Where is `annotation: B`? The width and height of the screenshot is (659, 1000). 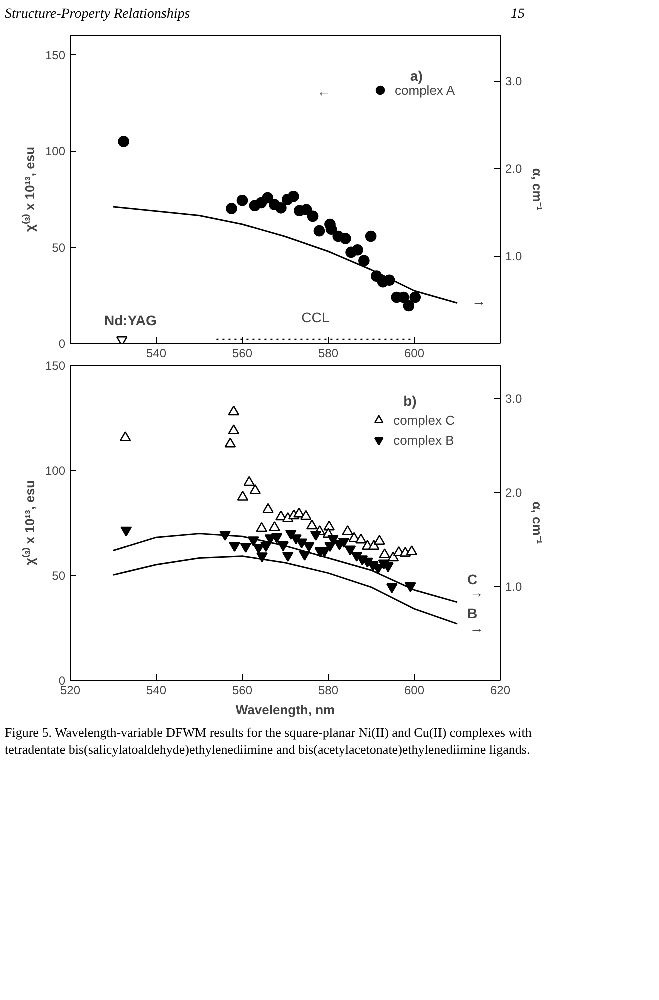 annotation: B is located at coordinates (472, 613).